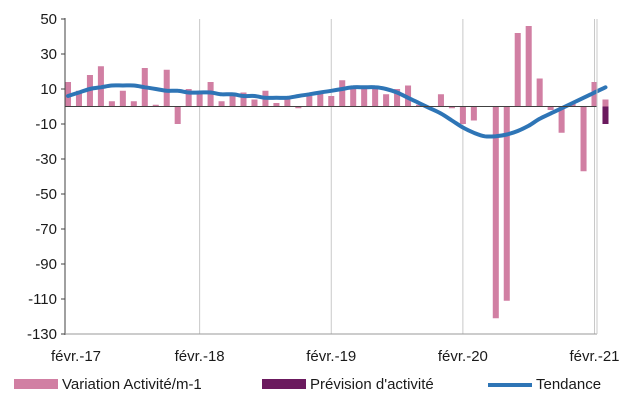 Image resolution: width=633 pixels, height=397 pixels. Describe the element at coordinates (372, 384) in the screenshot. I see `legend-label-prevision: Prévision d'activité` at that location.